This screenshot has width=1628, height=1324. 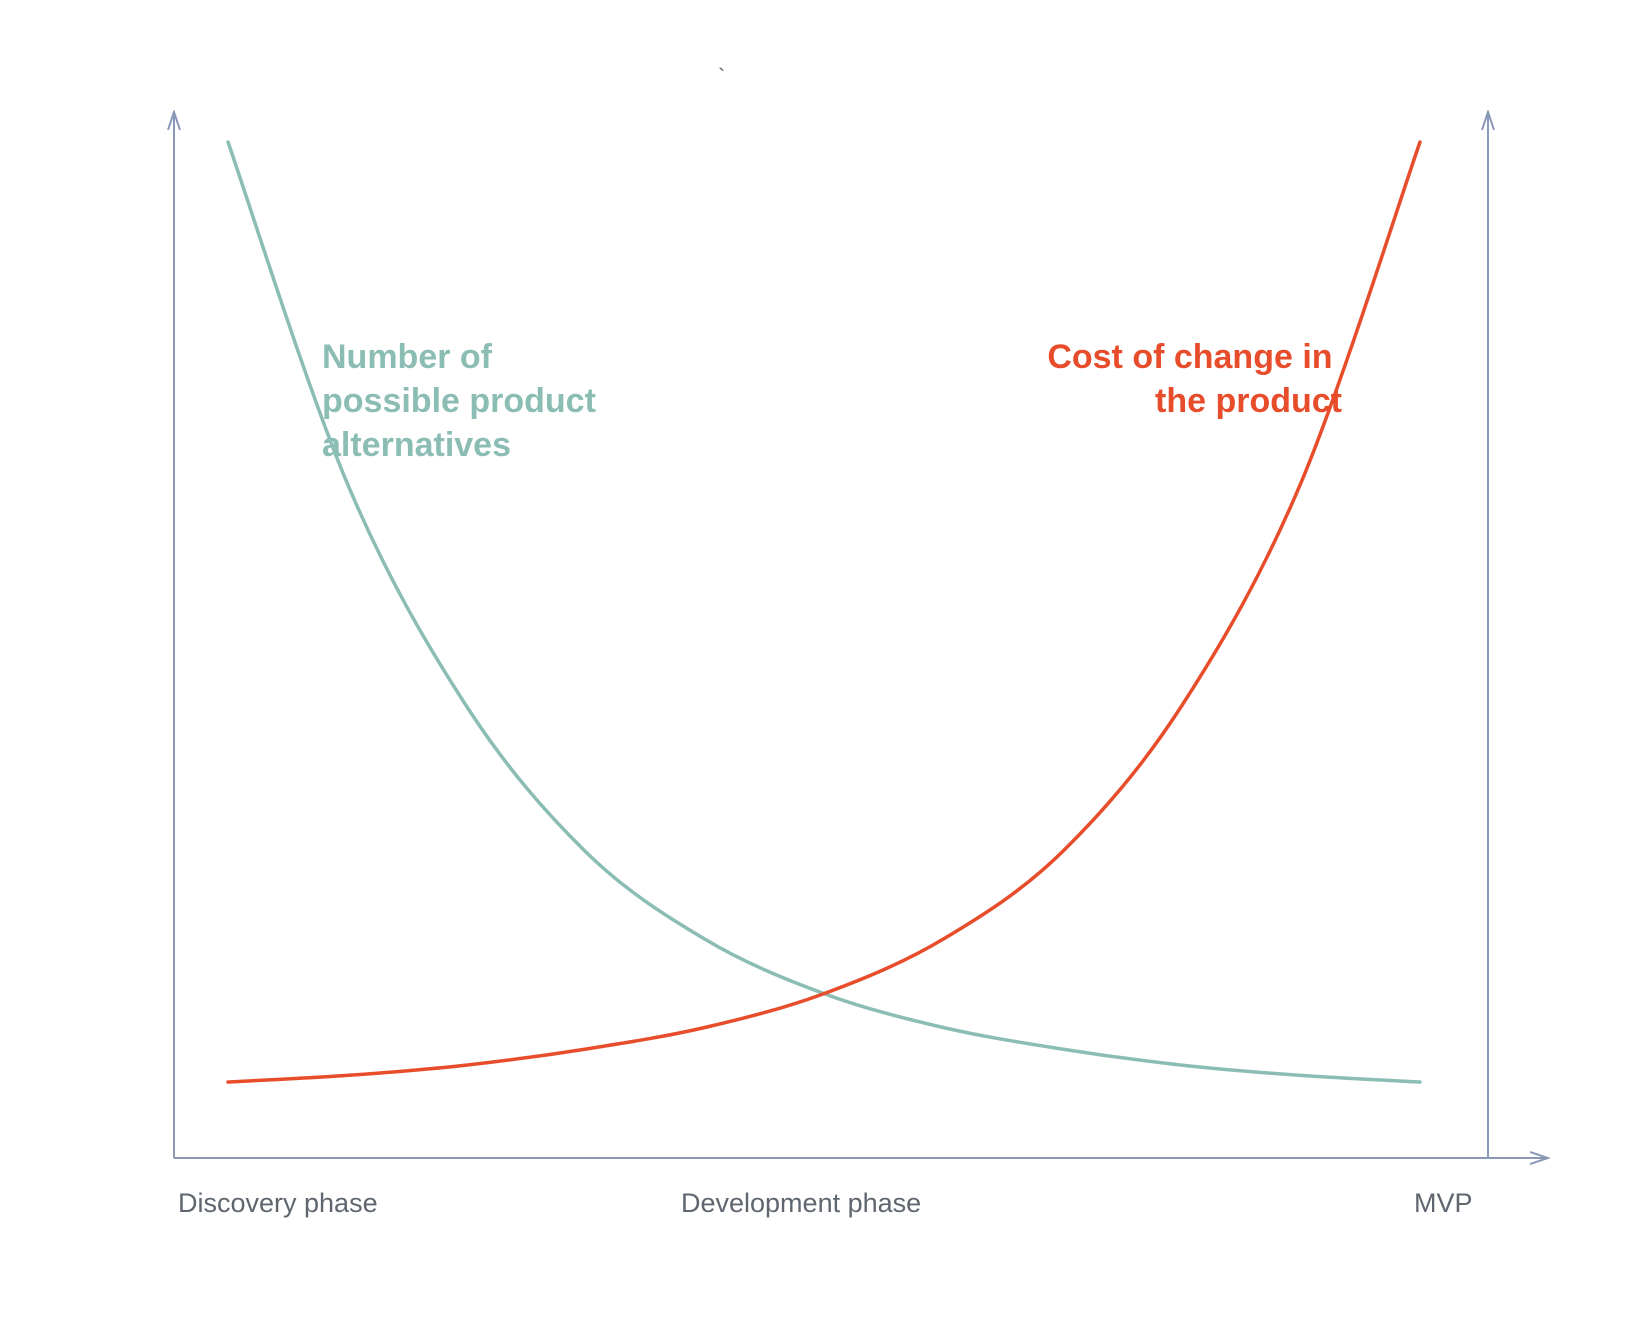 What do you see at coordinates (459, 401) in the screenshot?
I see `series-label-alternatives-line-2: possible product` at bounding box center [459, 401].